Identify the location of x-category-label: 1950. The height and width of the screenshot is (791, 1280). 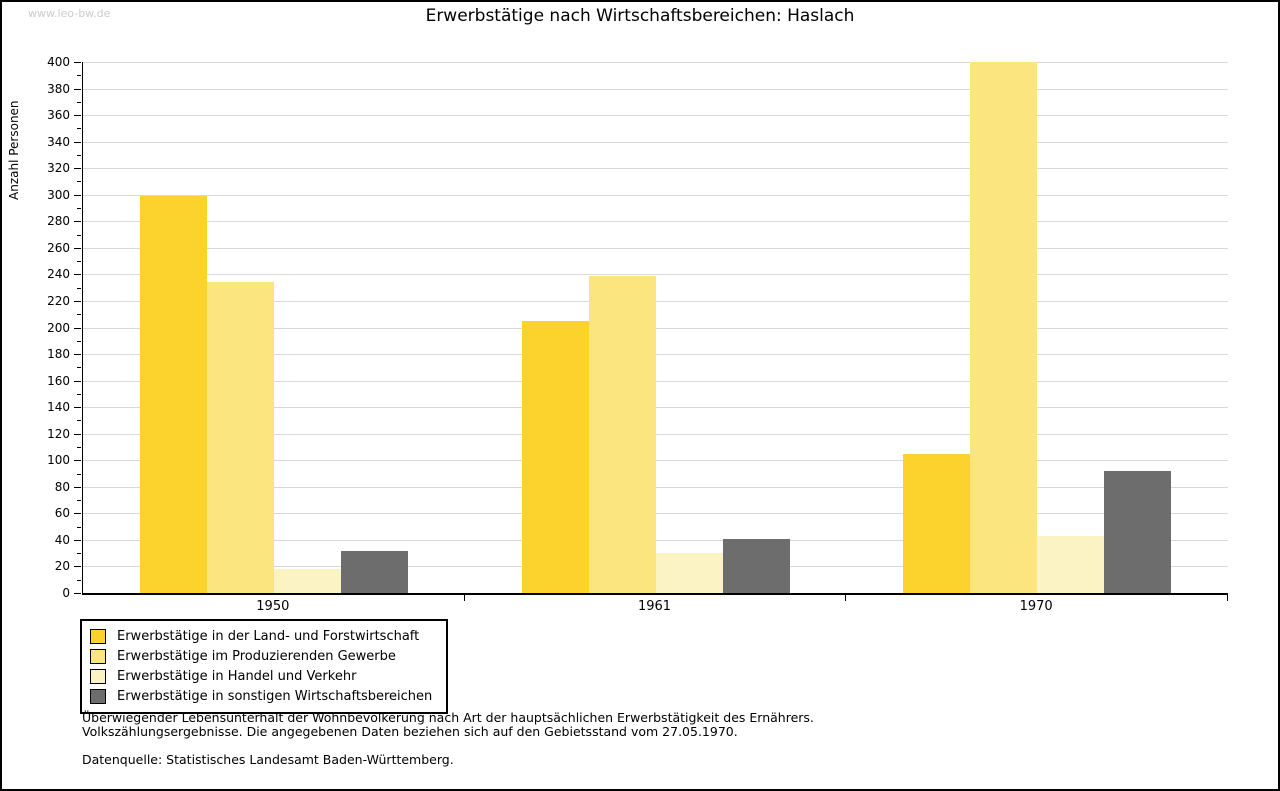
(273, 606).